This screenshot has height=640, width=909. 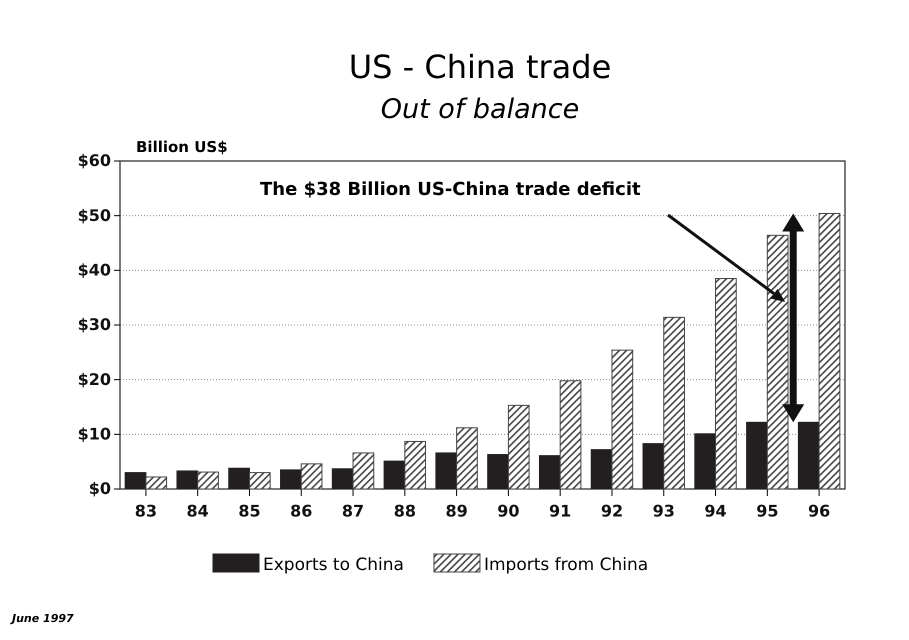 What do you see at coordinates (405, 511) in the screenshot?
I see `x-tick-label: 88` at bounding box center [405, 511].